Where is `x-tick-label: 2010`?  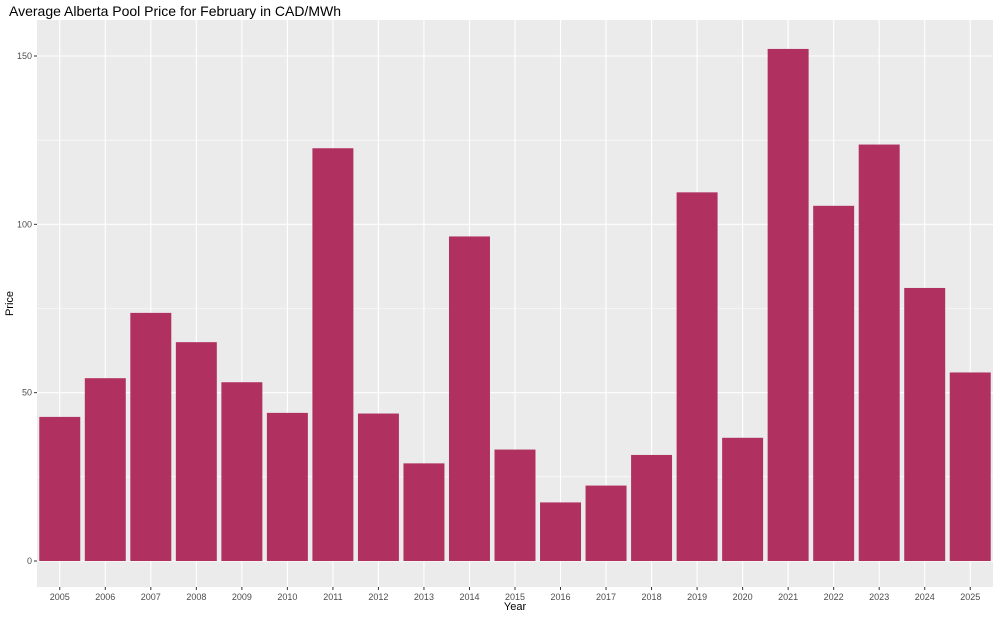 x-tick-label: 2010 is located at coordinates (287, 597).